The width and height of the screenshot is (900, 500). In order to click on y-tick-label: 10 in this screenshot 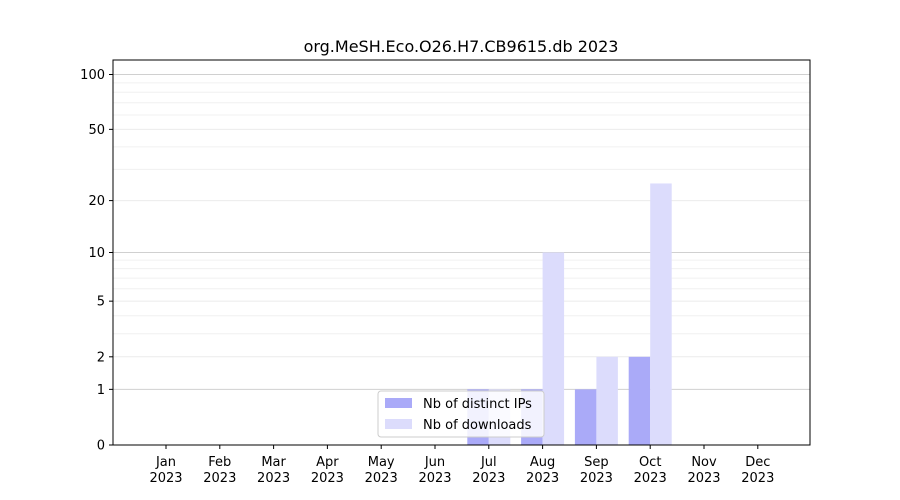, I will do `click(96, 253)`.